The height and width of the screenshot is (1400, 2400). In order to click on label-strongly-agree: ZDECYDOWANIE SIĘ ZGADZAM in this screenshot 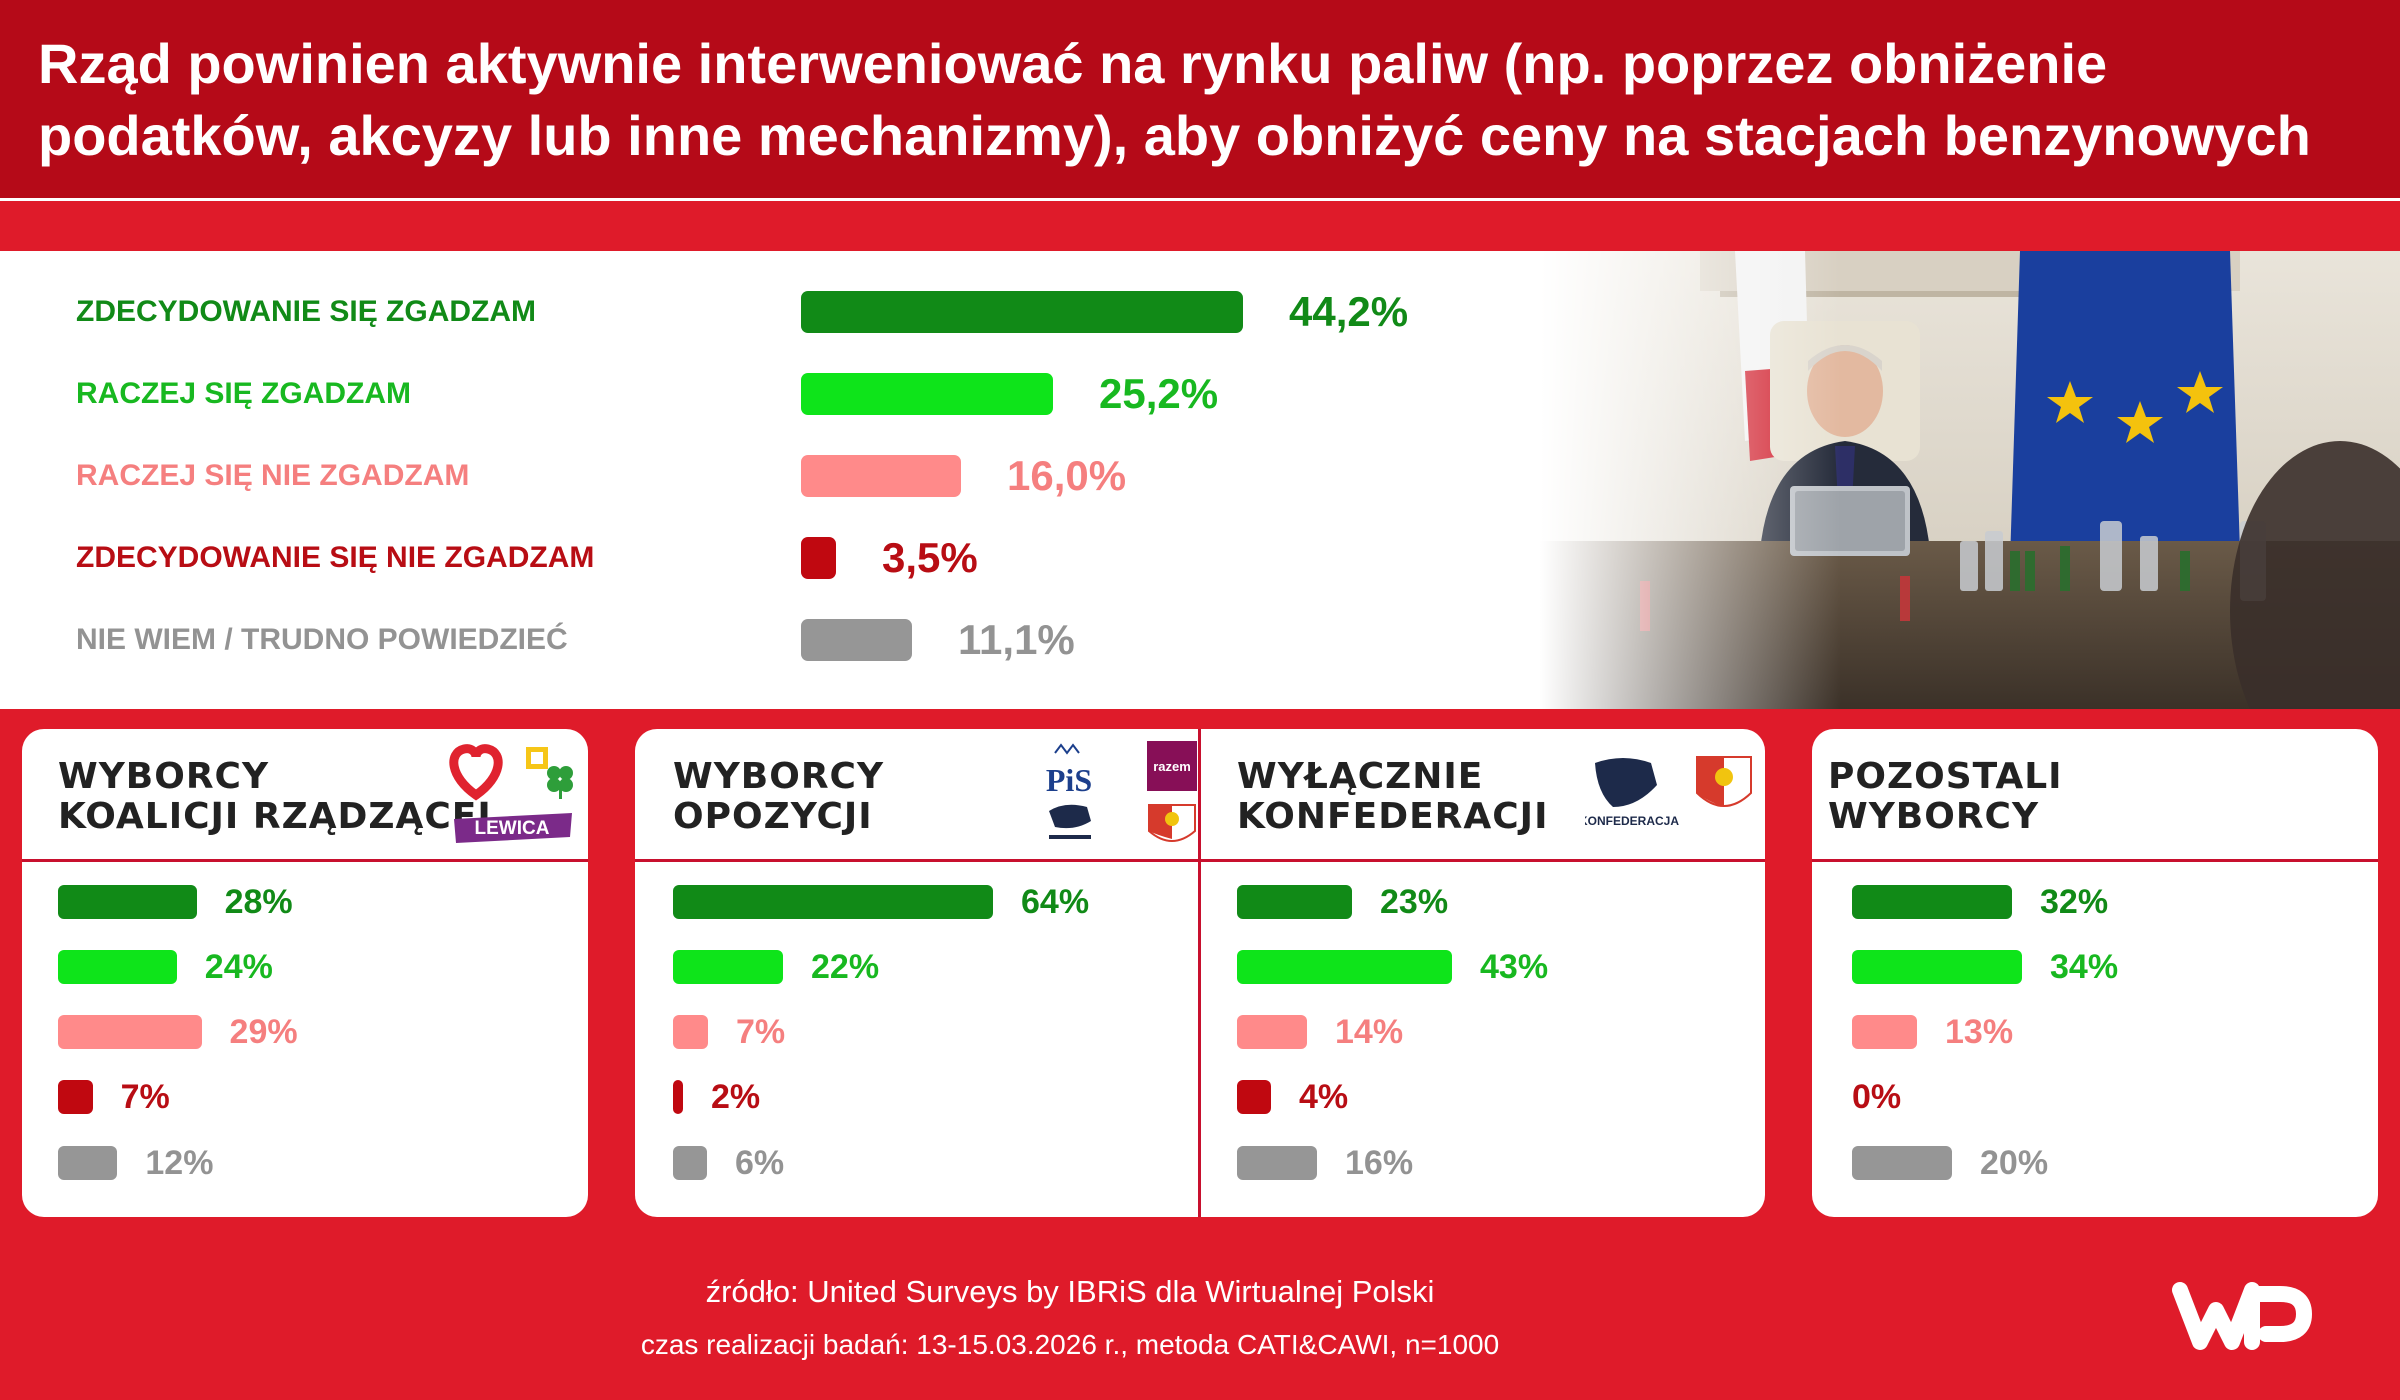, I will do `click(306, 311)`.